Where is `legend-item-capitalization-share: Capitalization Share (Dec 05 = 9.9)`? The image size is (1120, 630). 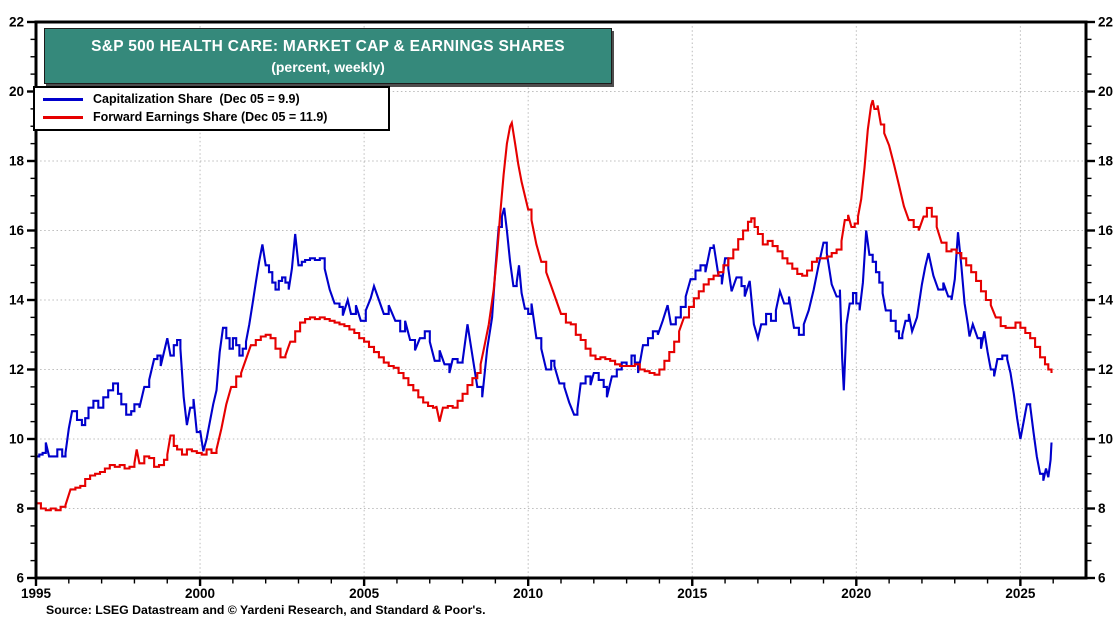
legend-item-capitalization-share: Capitalization Share (Dec 05 = 9.9) is located at coordinates (211, 99).